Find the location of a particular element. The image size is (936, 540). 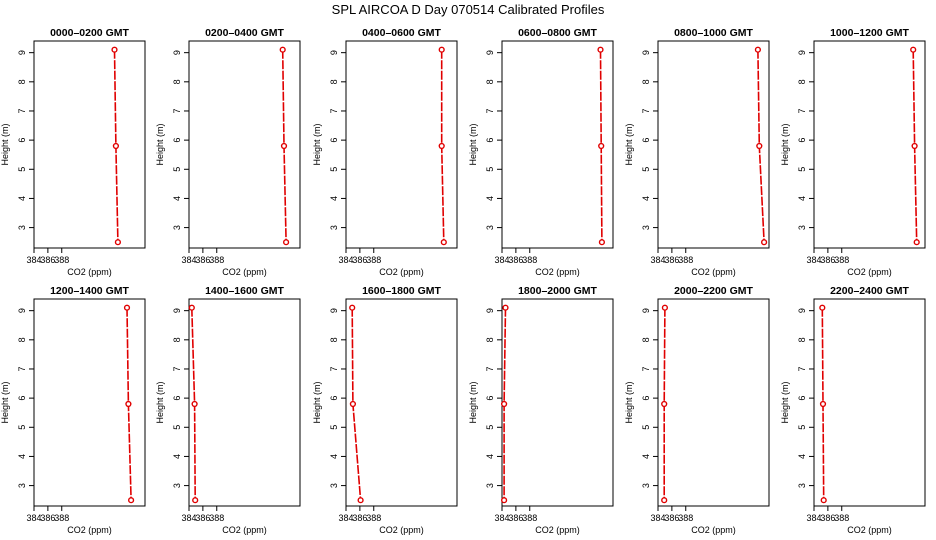

chart-title: 1600–1800 GMT is located at coordinates (401, 291).